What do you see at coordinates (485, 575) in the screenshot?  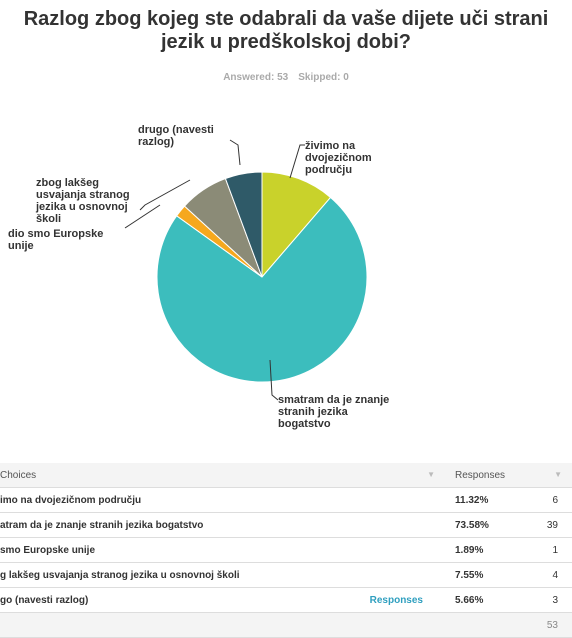 I see `cell: 7.55%` at bounding box center [485, 575].